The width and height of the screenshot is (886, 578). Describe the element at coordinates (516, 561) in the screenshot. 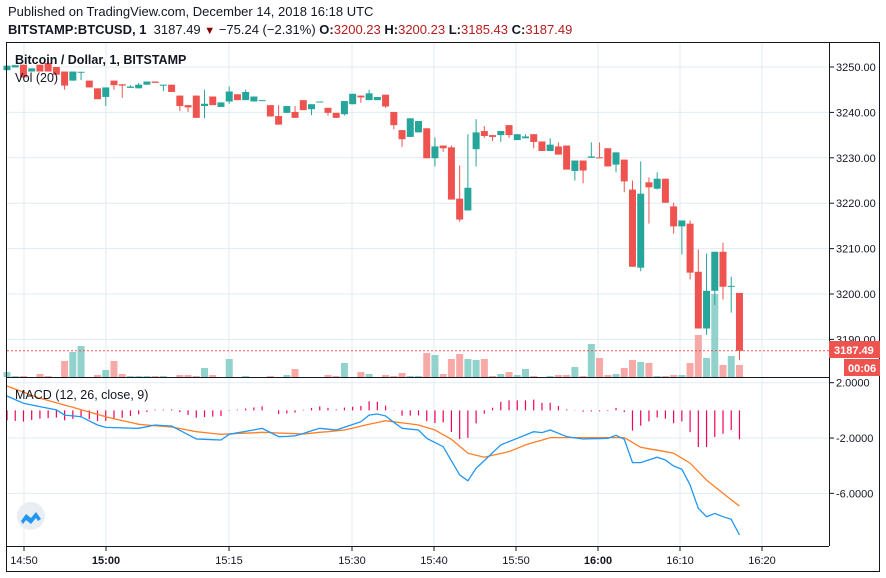

I see `time-tick-label: 15:50` at that location.